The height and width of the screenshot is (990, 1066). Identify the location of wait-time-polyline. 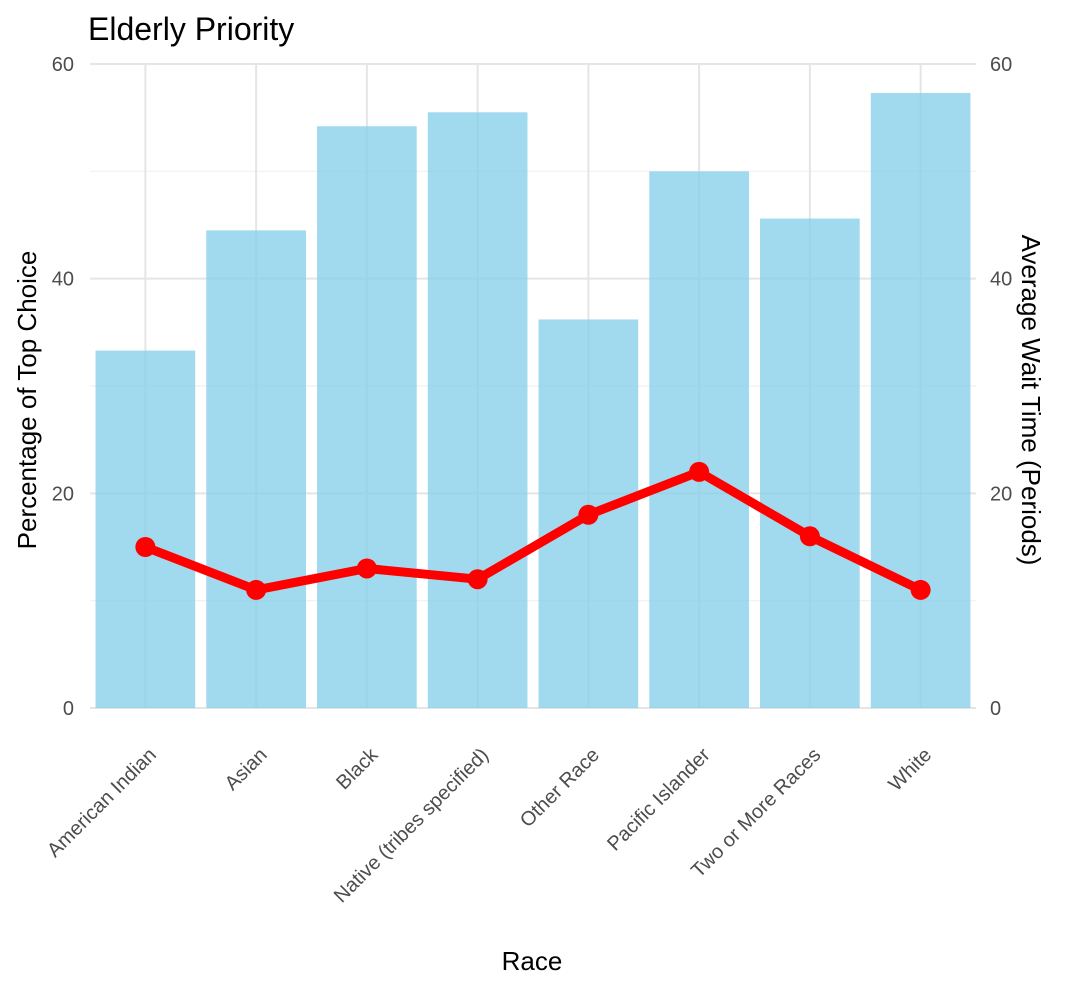
(533, 531).